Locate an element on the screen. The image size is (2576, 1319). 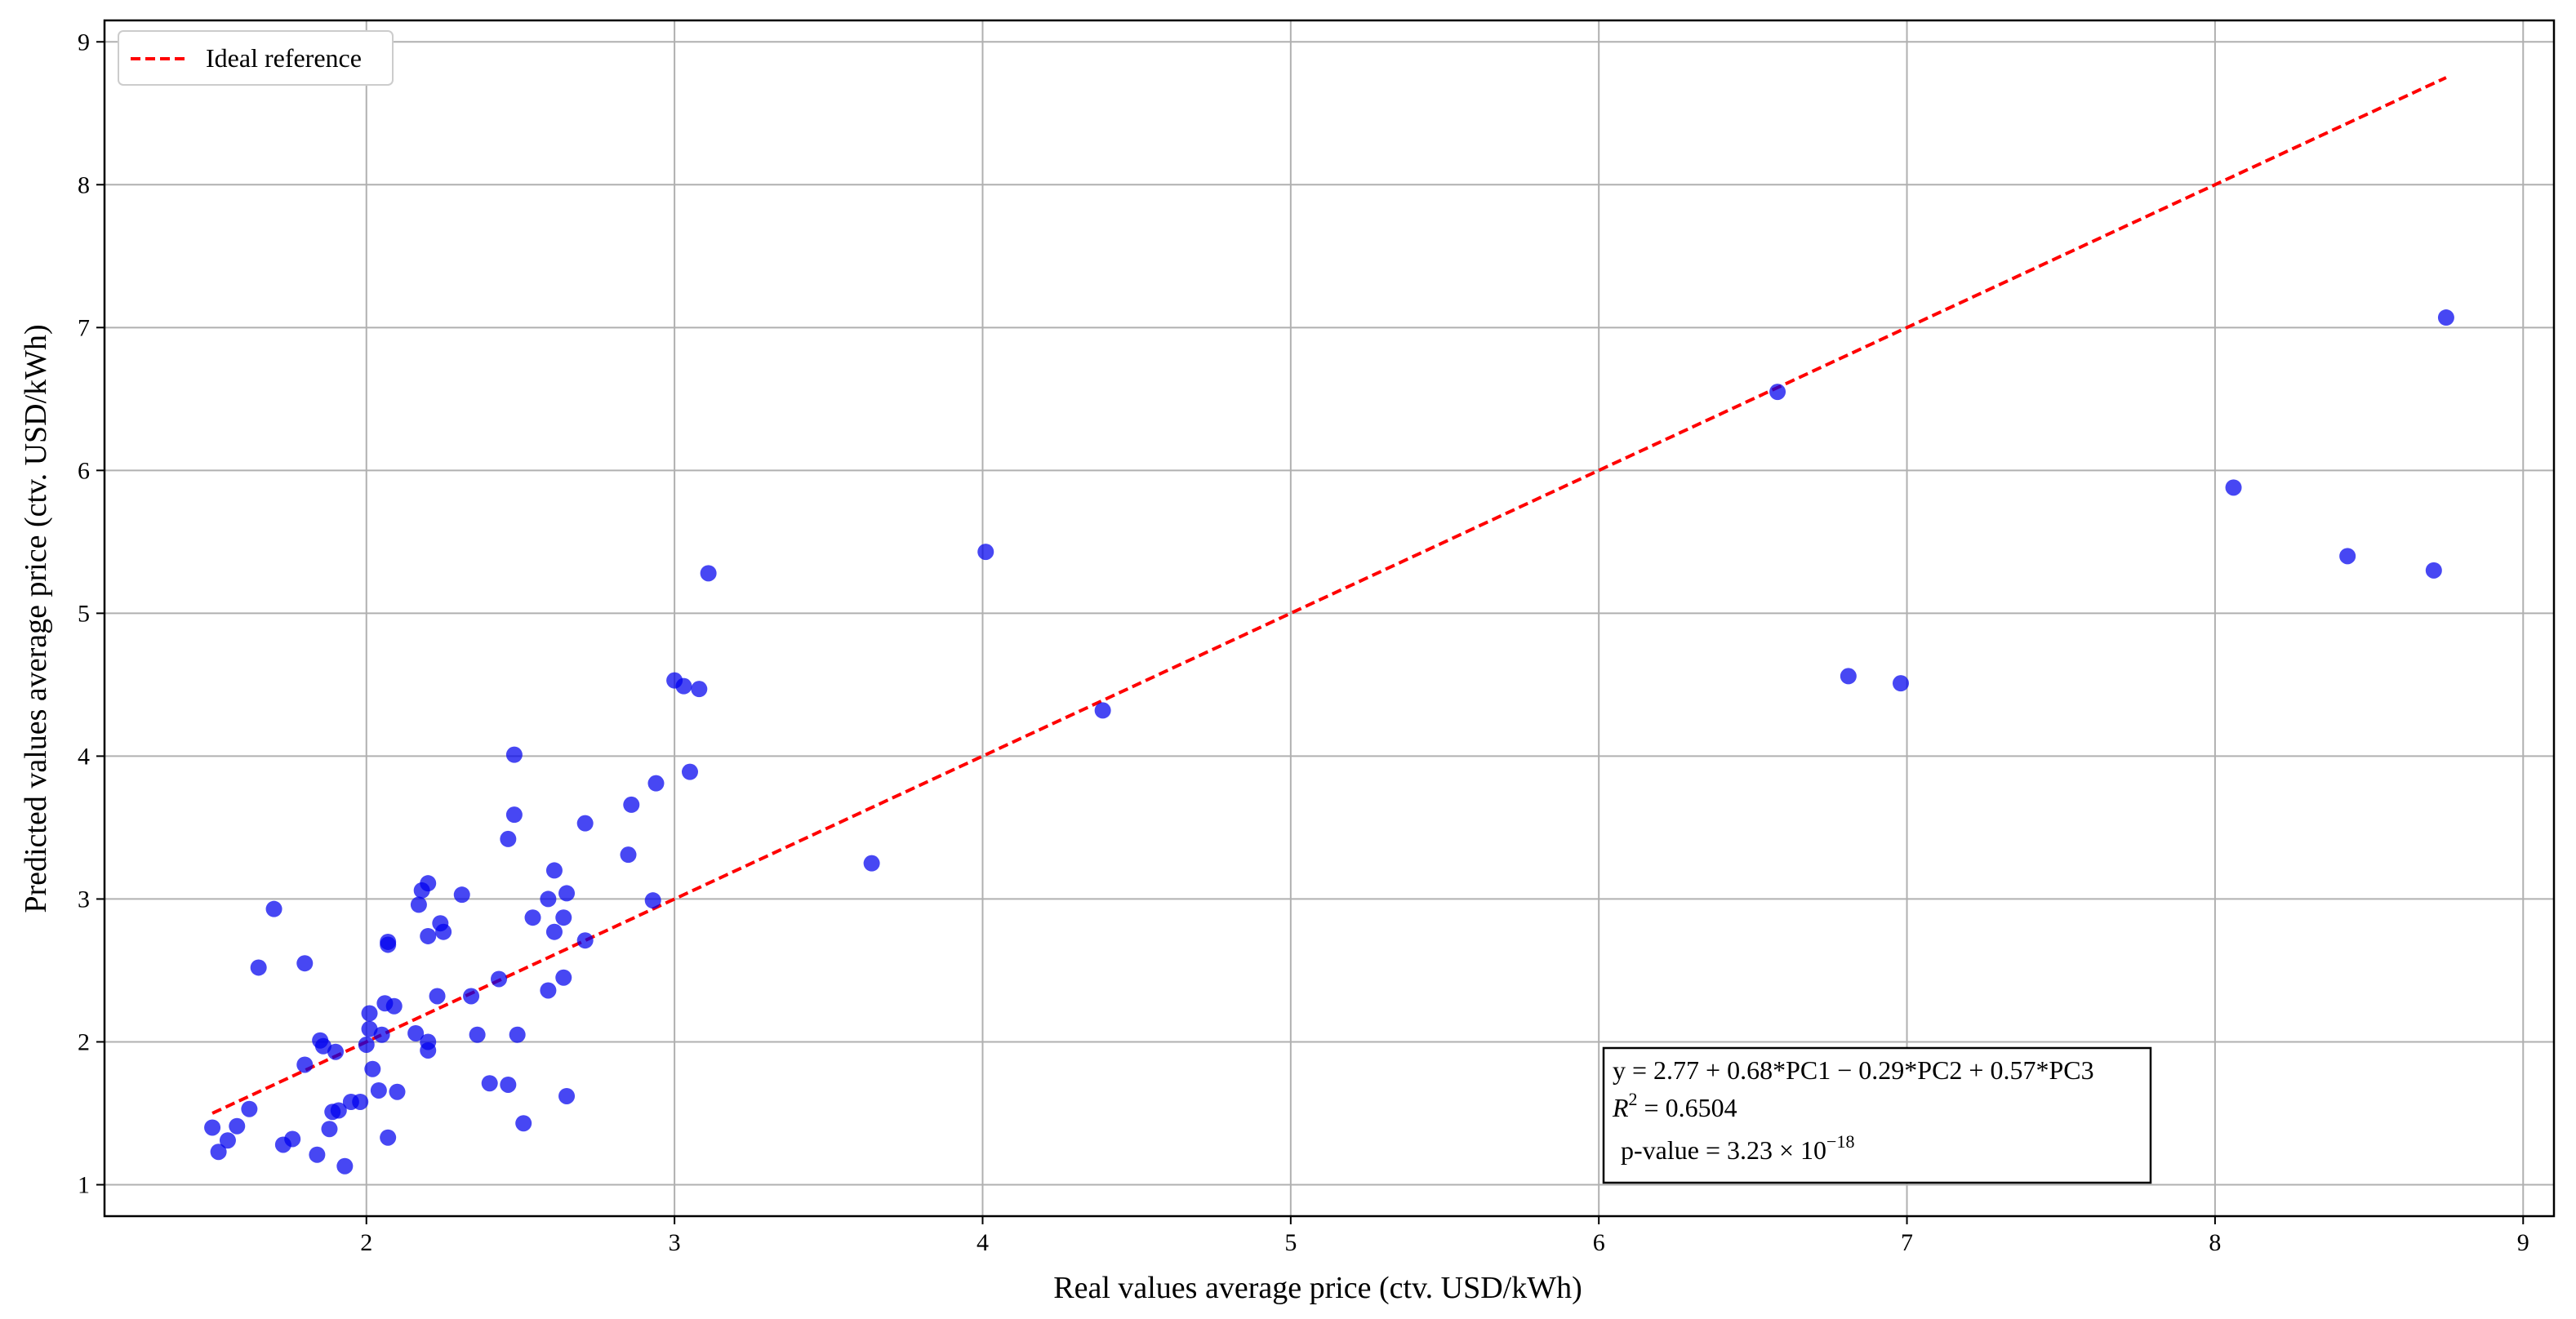
y-tick-label: 6 is located at coordinates (84, 470).